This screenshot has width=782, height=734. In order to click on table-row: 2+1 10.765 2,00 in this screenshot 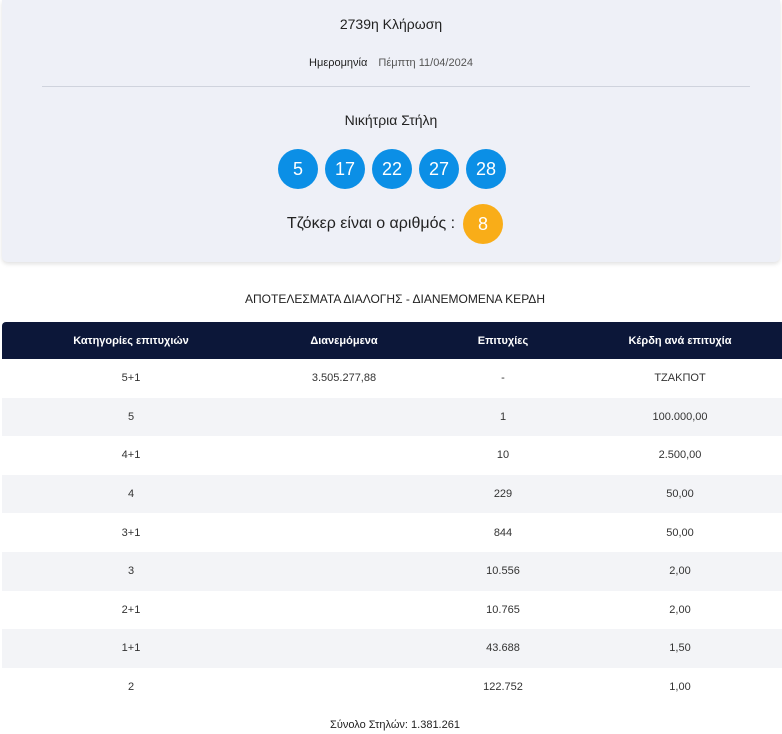, I will do `click(392, 610)`.